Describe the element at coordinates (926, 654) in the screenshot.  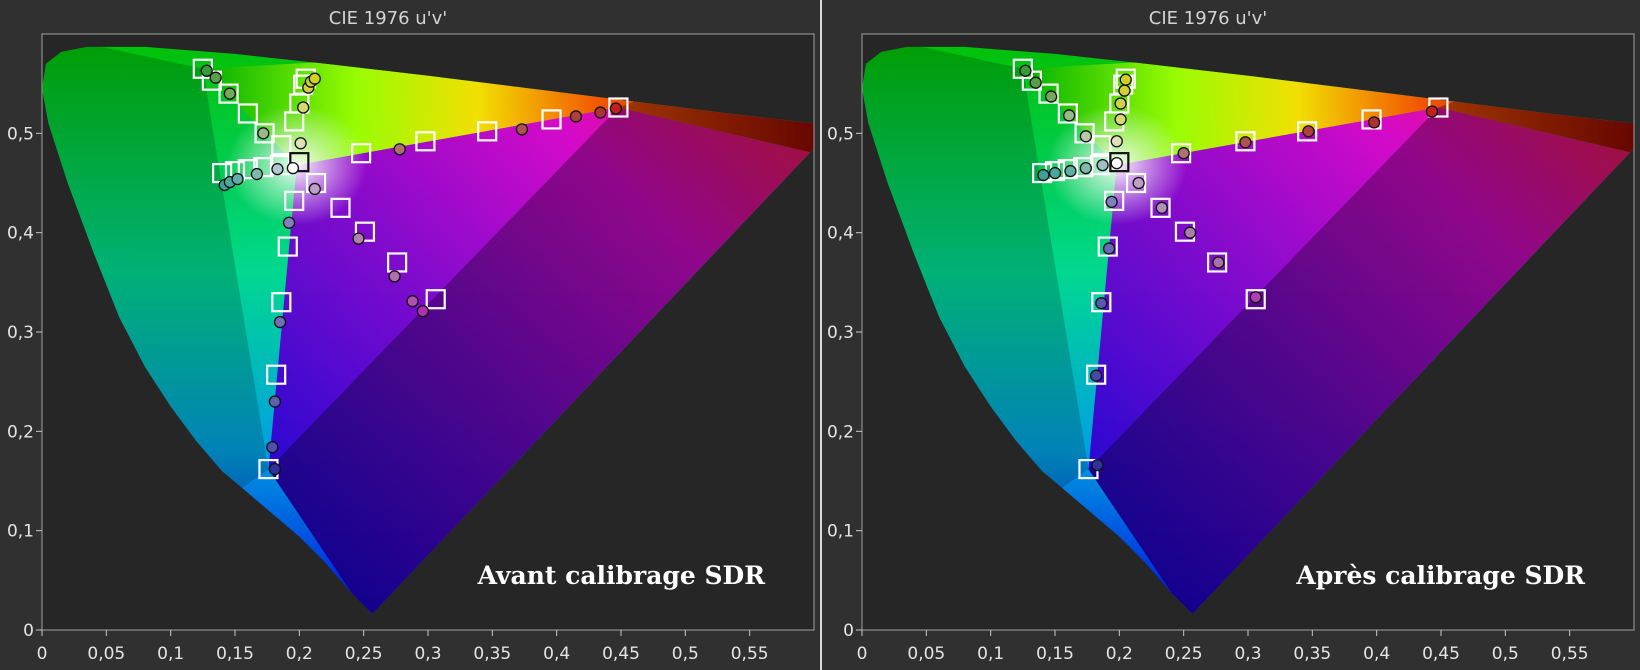
I see `x-tick-label: 0,05` at that location.